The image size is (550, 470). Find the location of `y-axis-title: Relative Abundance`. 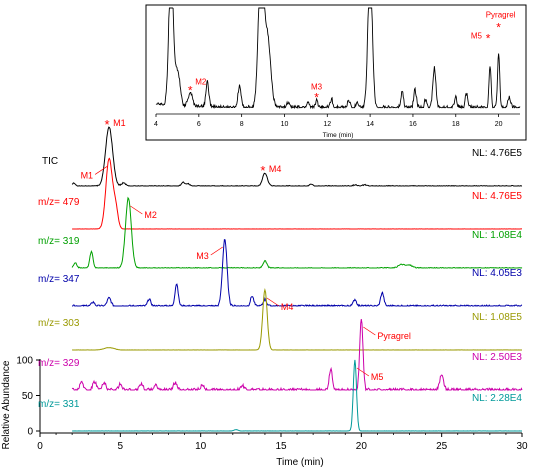

y-axis-title: Relative Abundance is located at coordinates (6, 404).